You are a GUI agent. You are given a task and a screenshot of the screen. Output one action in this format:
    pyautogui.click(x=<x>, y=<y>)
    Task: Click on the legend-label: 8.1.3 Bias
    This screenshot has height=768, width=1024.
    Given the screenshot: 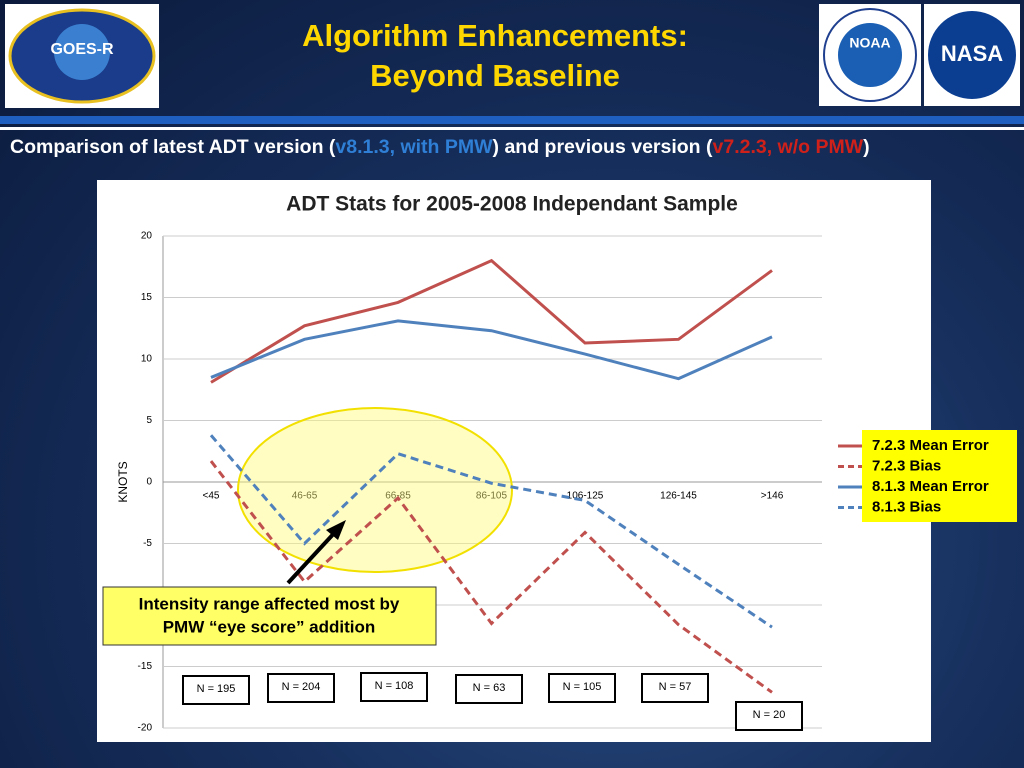 What is the action you would take?
    pyautogui.click(x=906, y=506)
    